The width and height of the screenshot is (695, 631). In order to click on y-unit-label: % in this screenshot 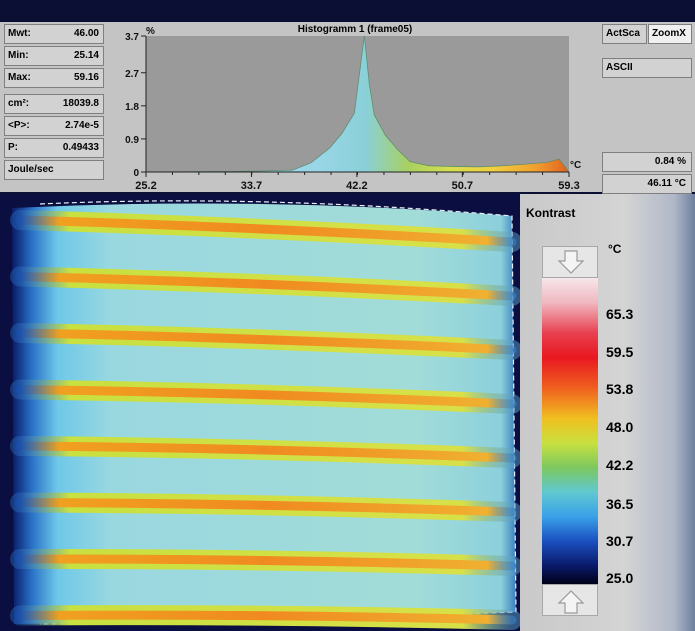, I will do `click(150, 31)`.